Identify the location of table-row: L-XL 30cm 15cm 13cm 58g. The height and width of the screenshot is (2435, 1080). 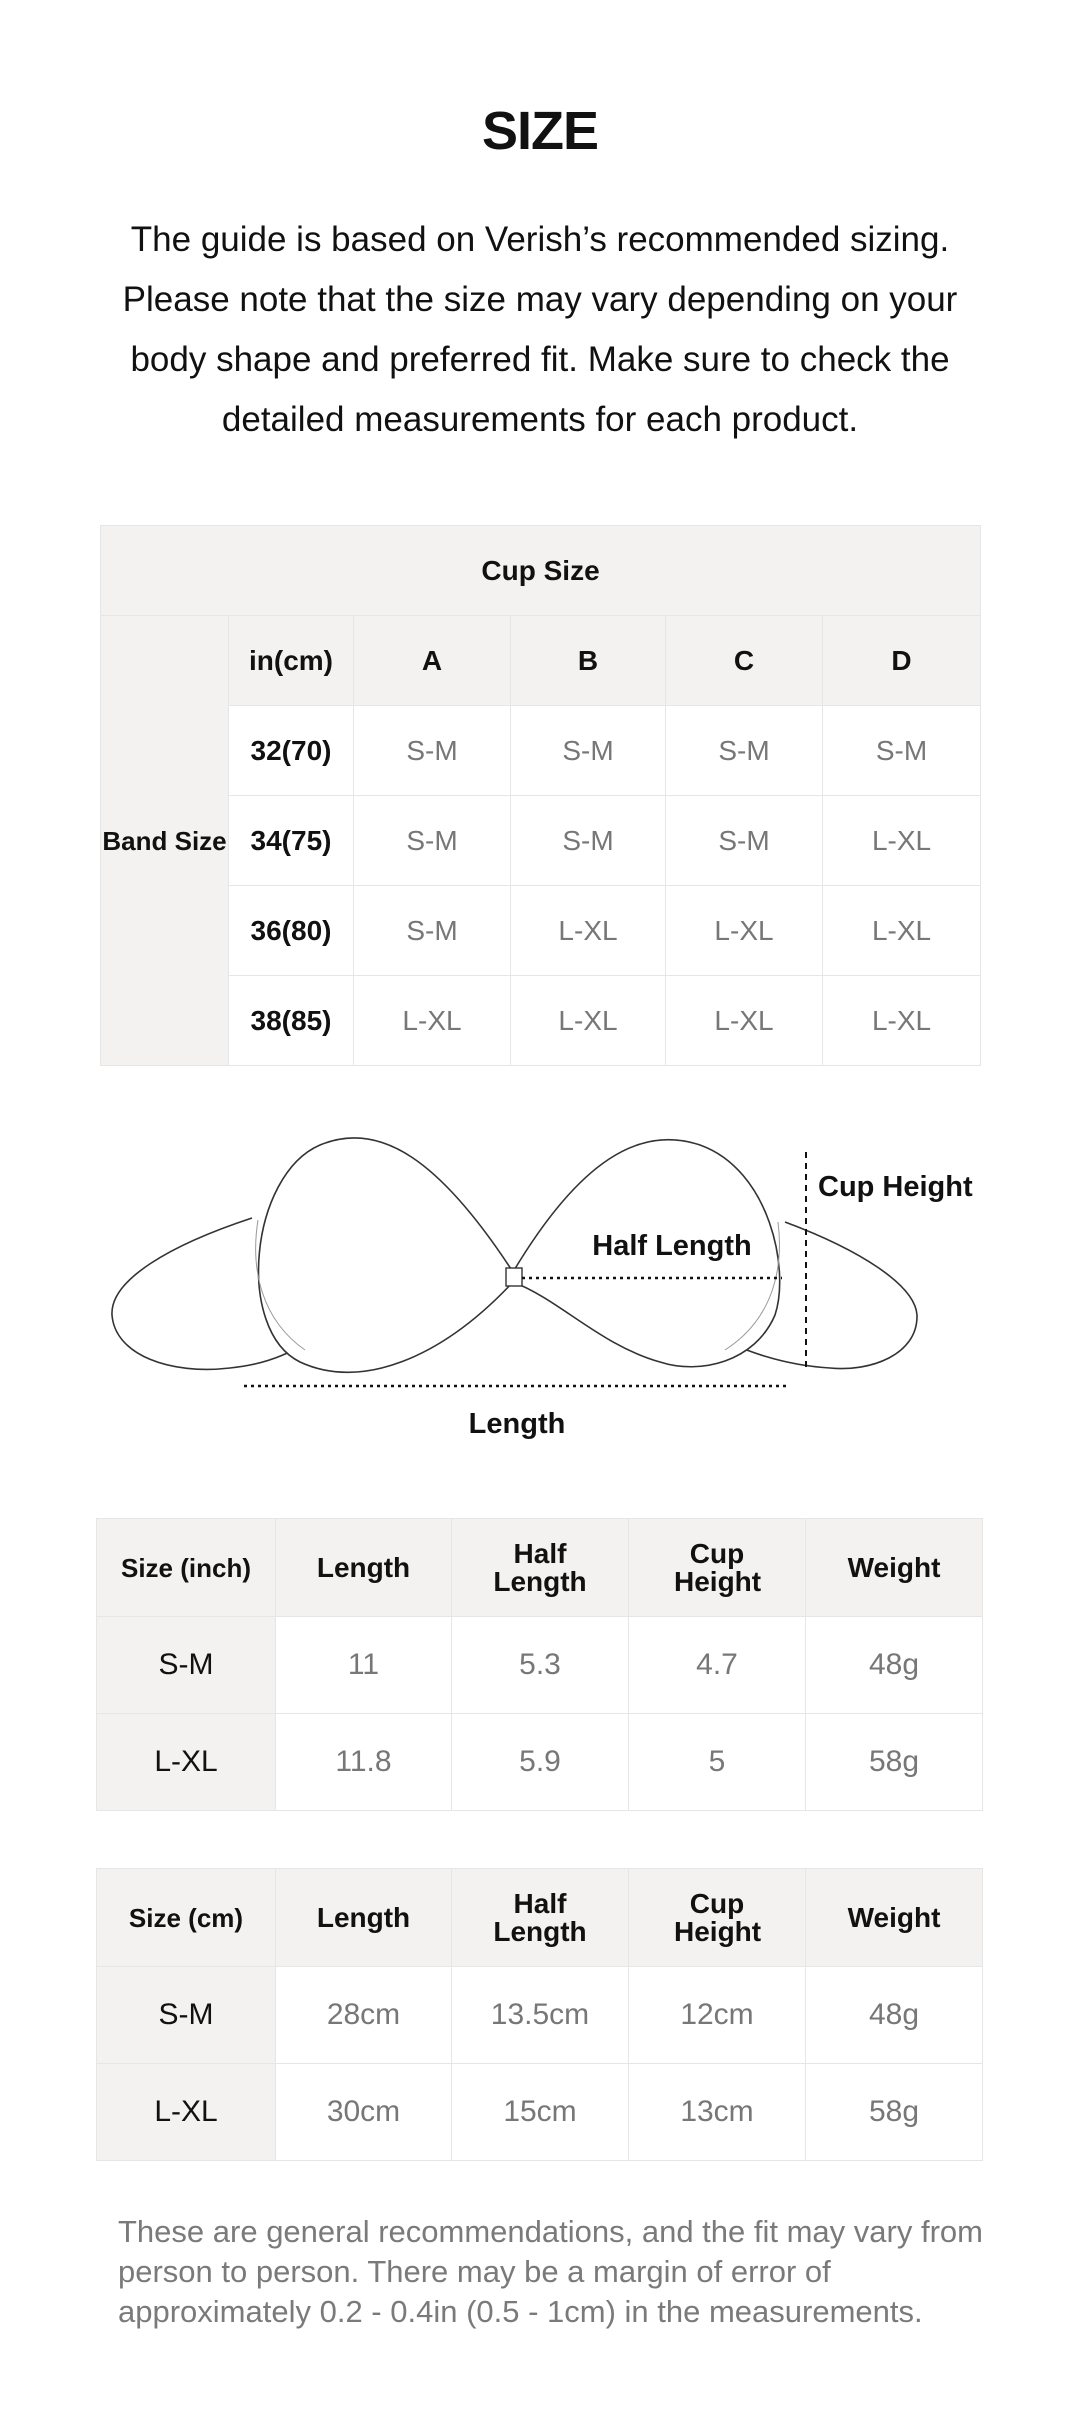
(539, 2112).